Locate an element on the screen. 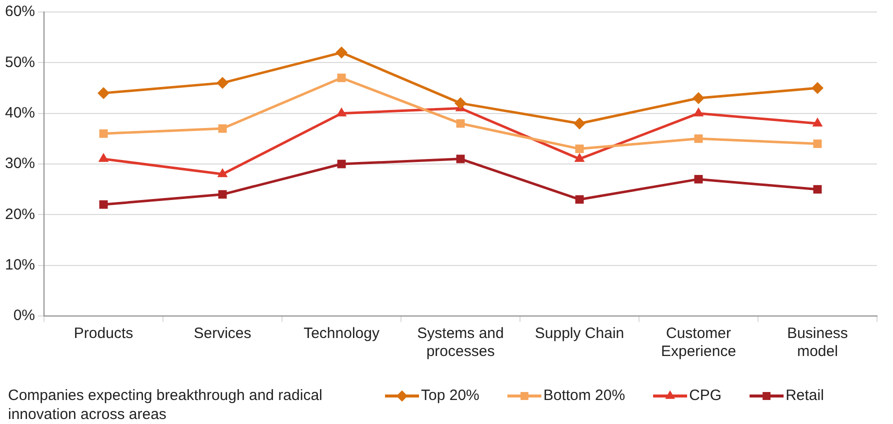  x-tick-label: Services is located at coordinates (223, 333).